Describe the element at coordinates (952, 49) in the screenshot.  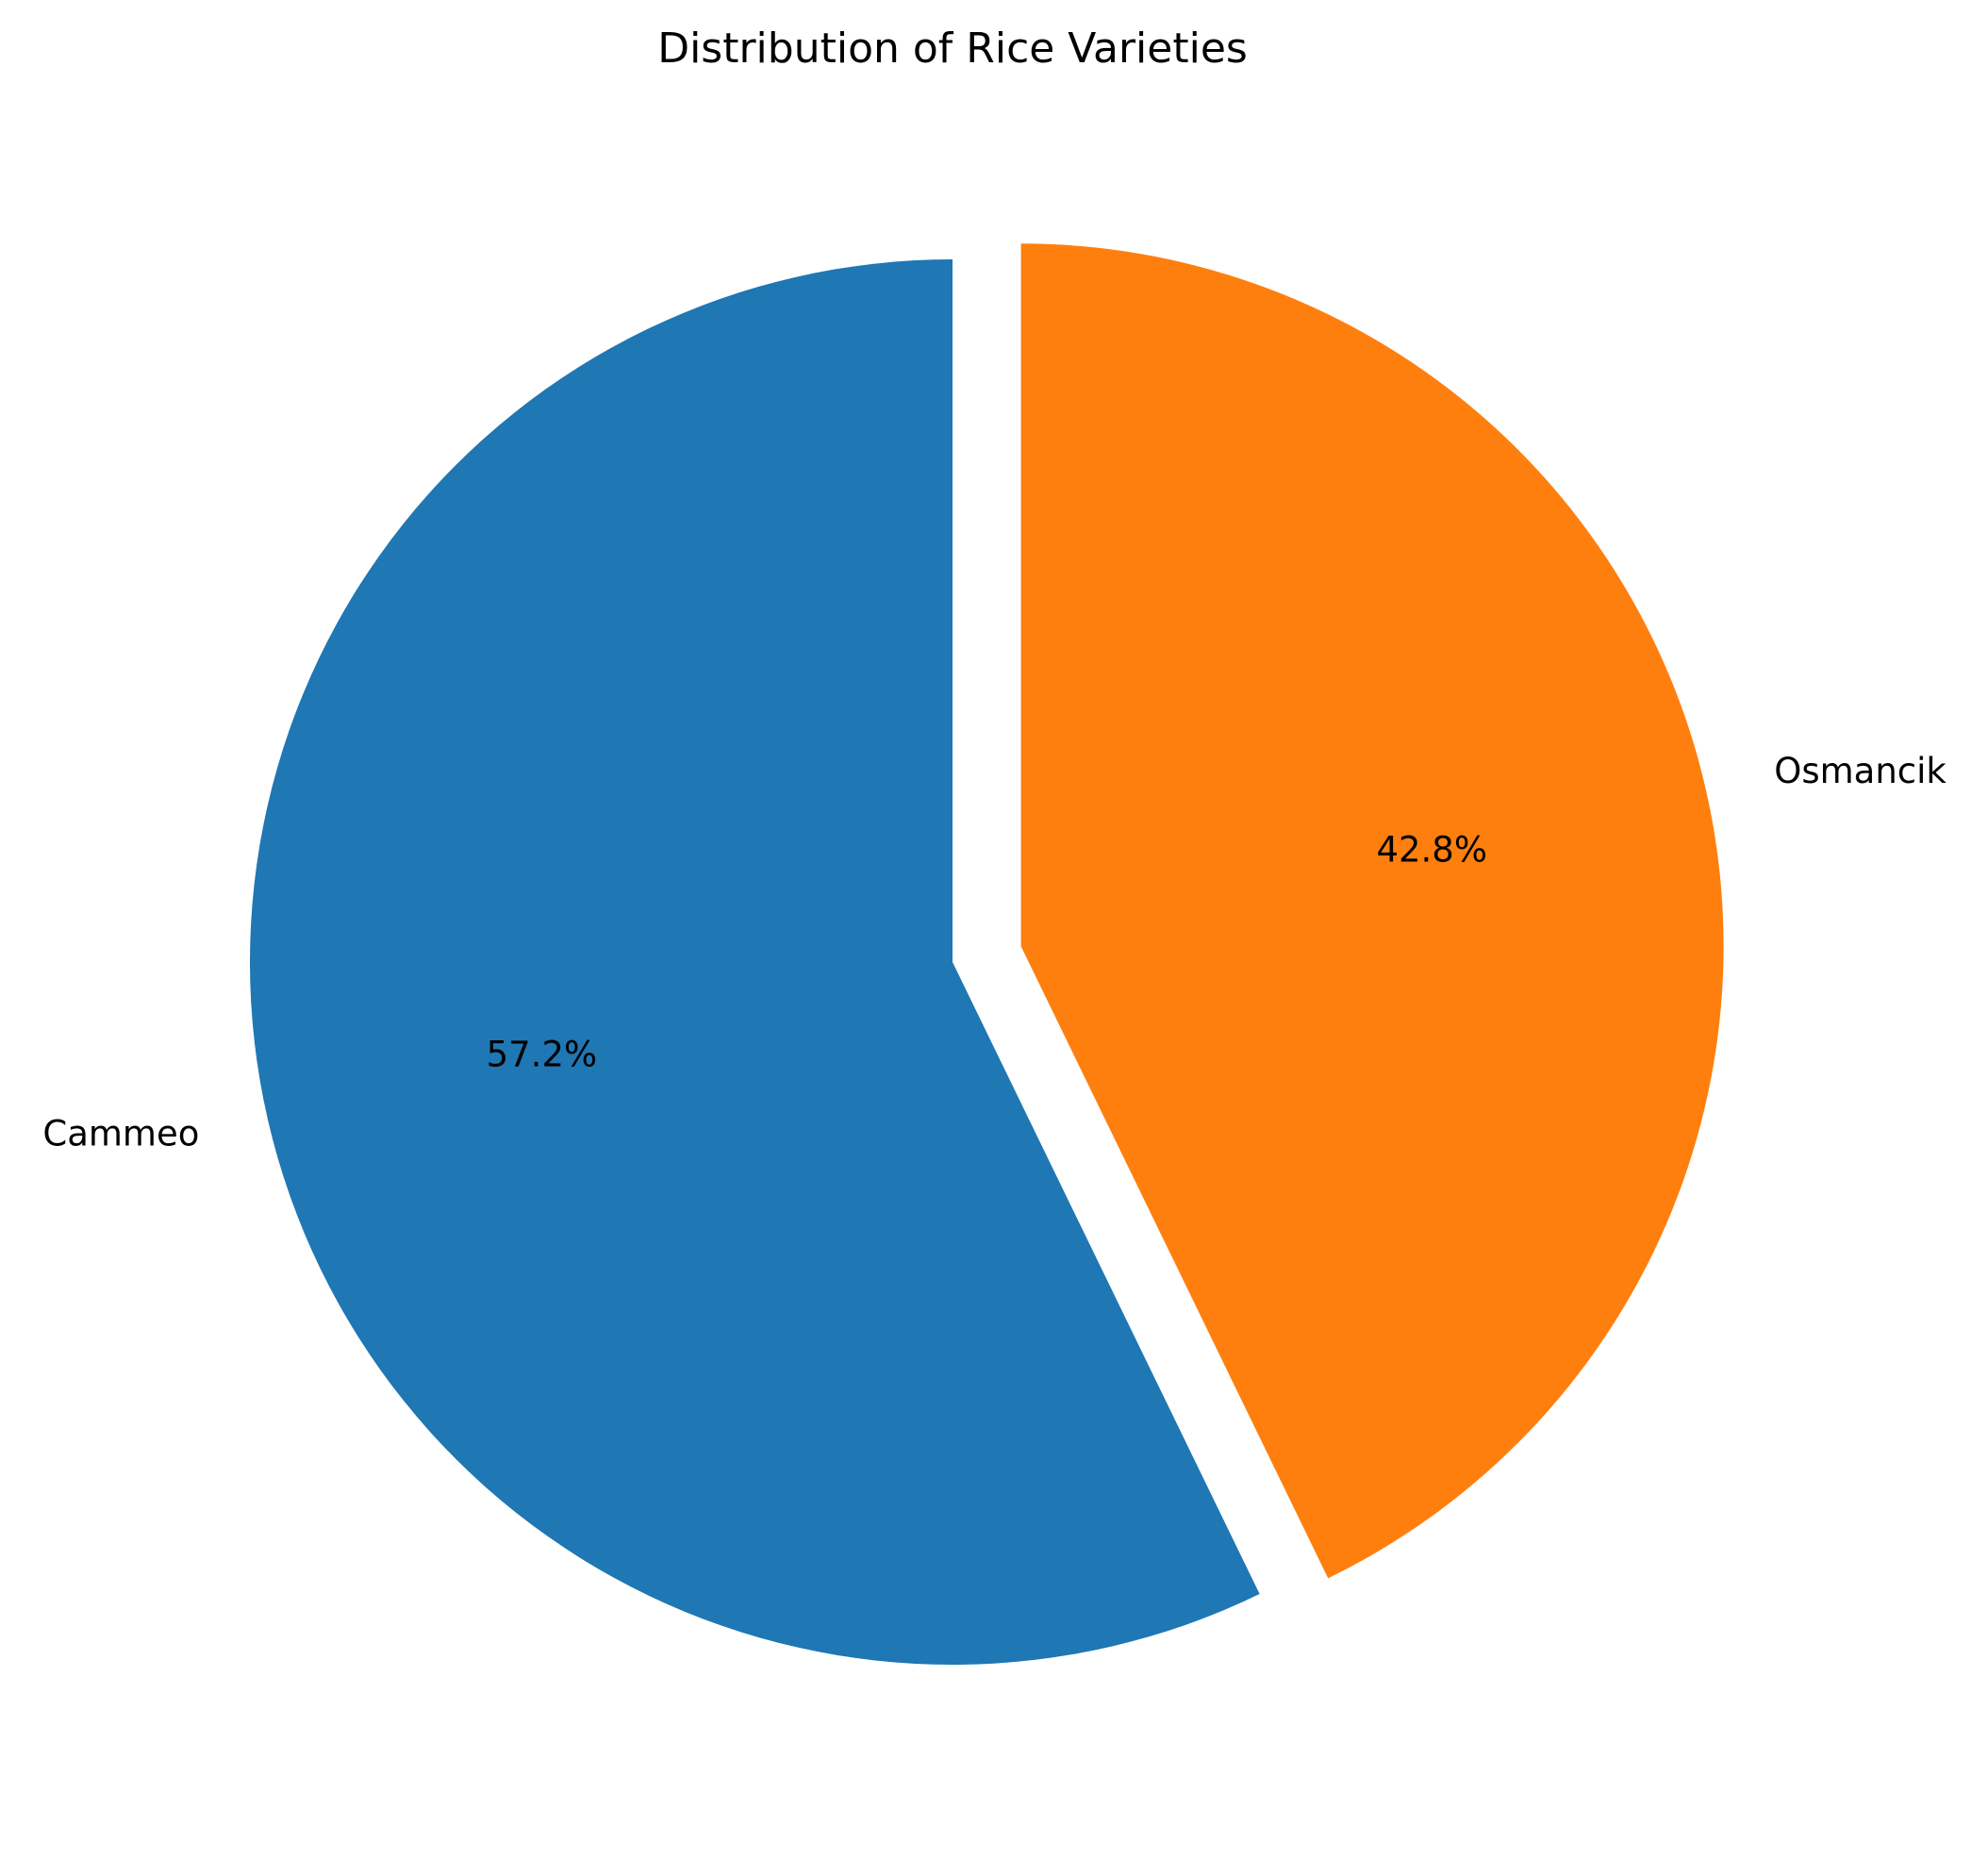
I see `chart-title: Distribution of Rice Varieties` at that location.